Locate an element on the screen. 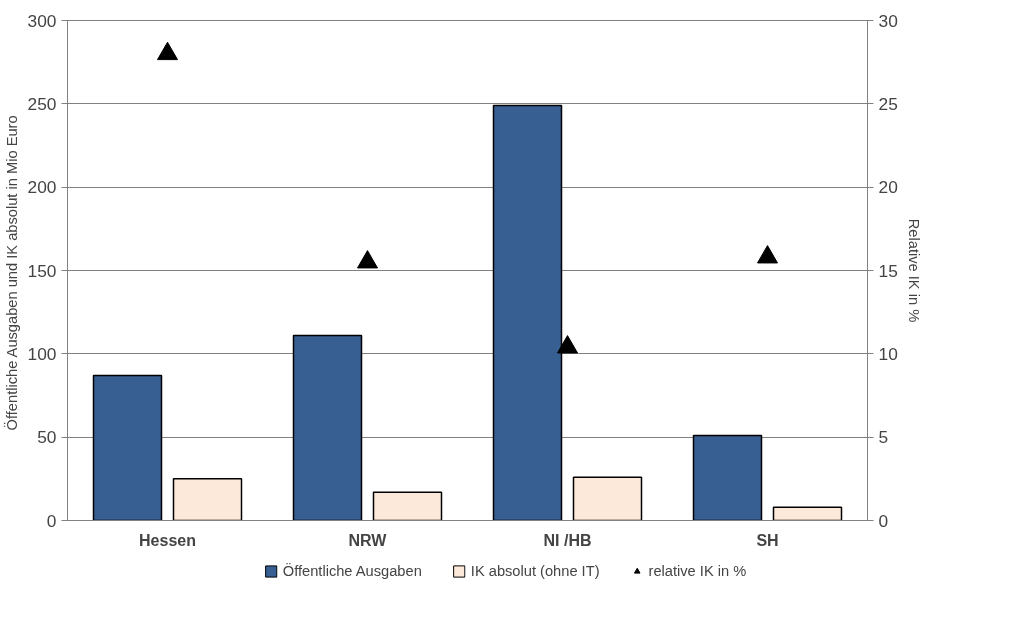 The width and height of the screenshot is (1016, 641). y2-tick-label: 10 is located at coordinates (888, 353).